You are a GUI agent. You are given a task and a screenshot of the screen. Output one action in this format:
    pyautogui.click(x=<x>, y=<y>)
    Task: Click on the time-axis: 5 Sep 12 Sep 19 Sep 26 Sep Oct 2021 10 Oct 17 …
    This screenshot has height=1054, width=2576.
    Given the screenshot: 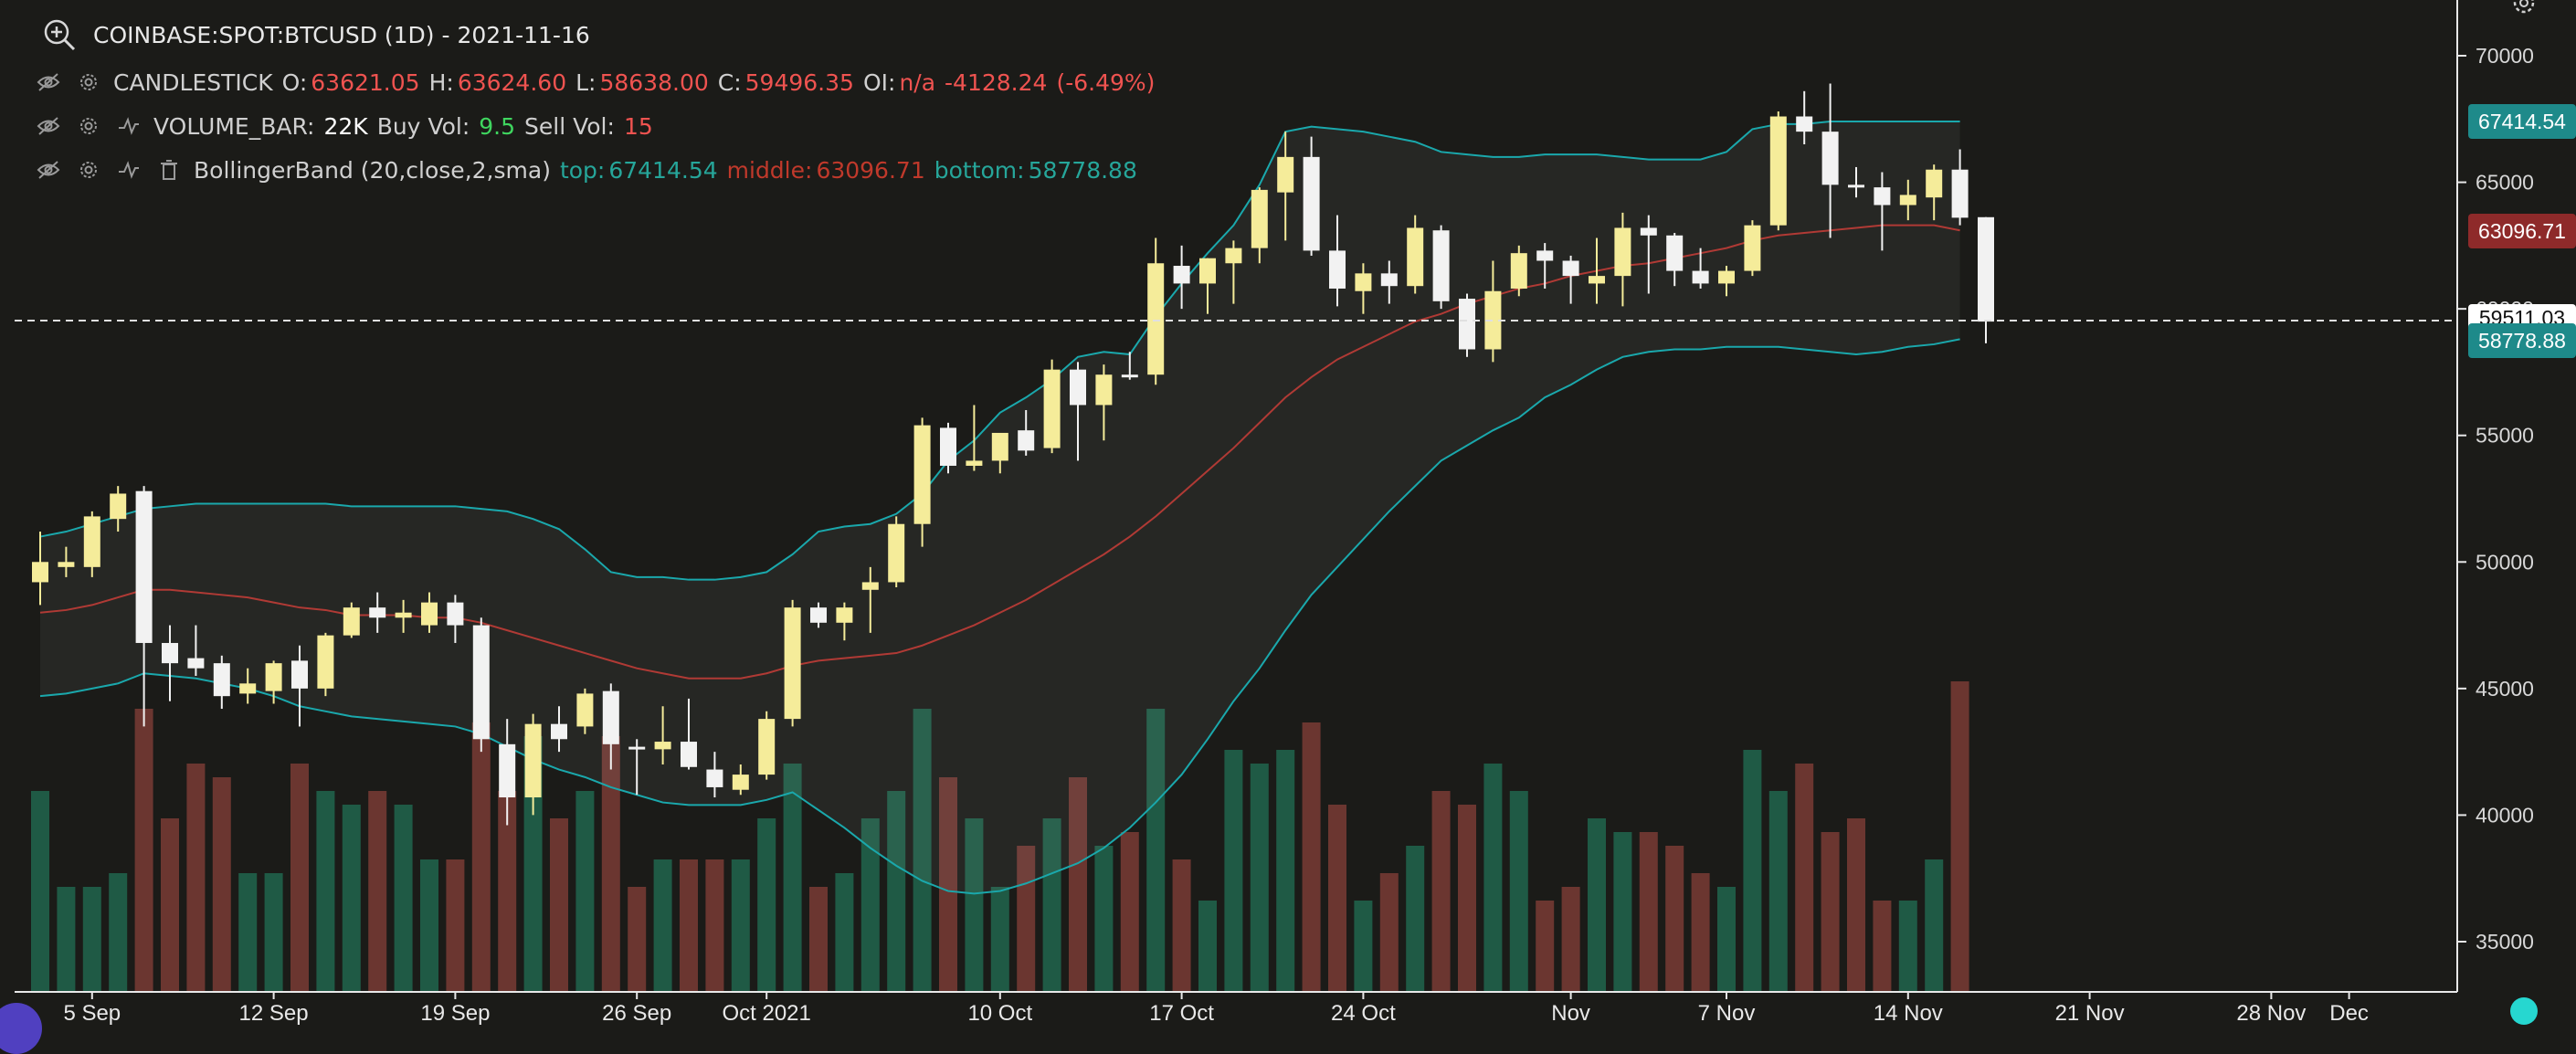 What is the action you would take?
    pyautogui.click(x=1216, y=1009)
    